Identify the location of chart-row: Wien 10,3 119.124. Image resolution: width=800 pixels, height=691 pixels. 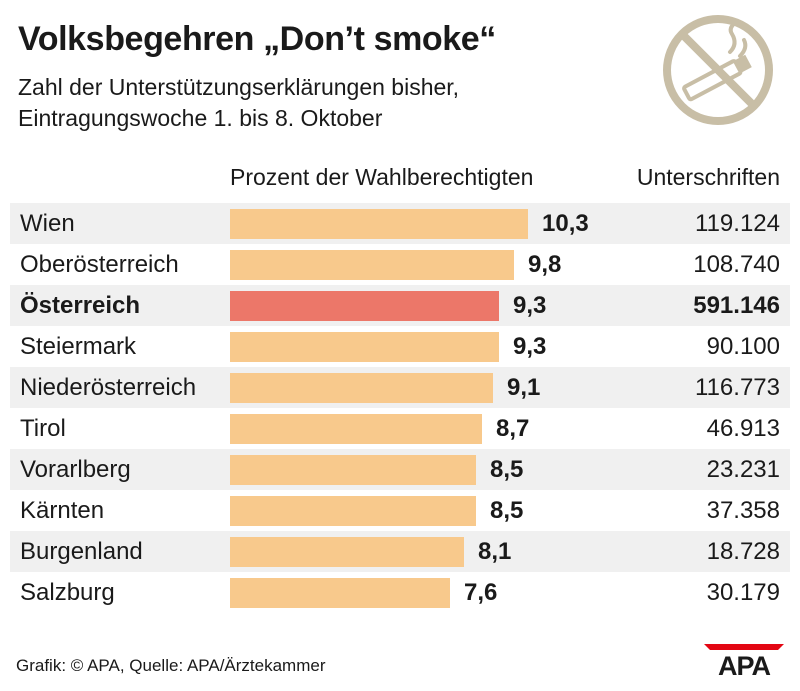
(400, 223).